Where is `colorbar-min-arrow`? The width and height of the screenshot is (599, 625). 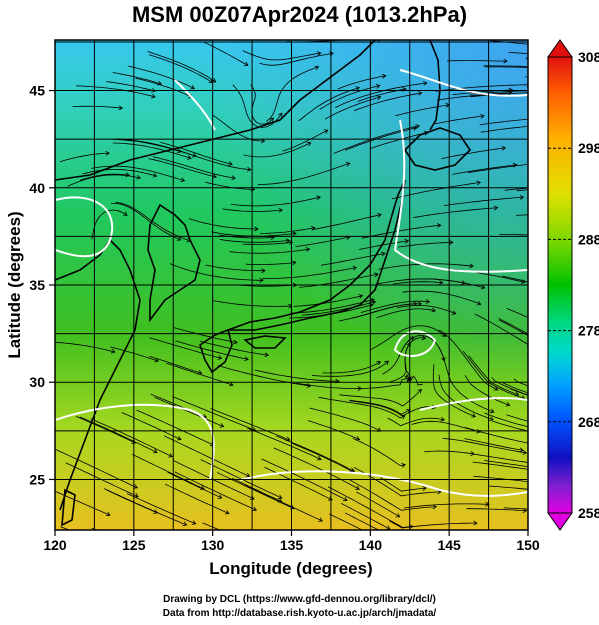
colorbar-min-arrow is located at coordinates (560, 521).